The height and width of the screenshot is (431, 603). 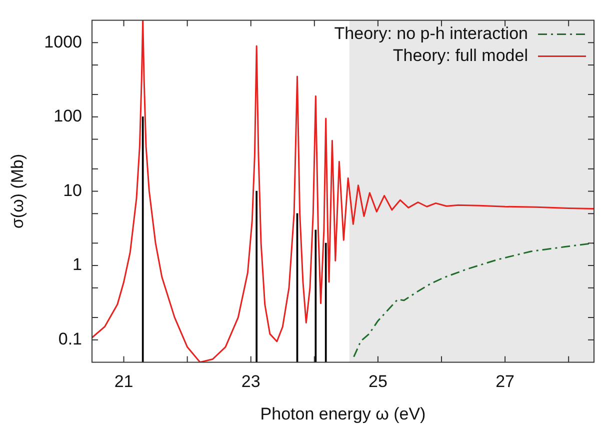 I want to click on y-tick-label: 10, so click(x=72, y=190).